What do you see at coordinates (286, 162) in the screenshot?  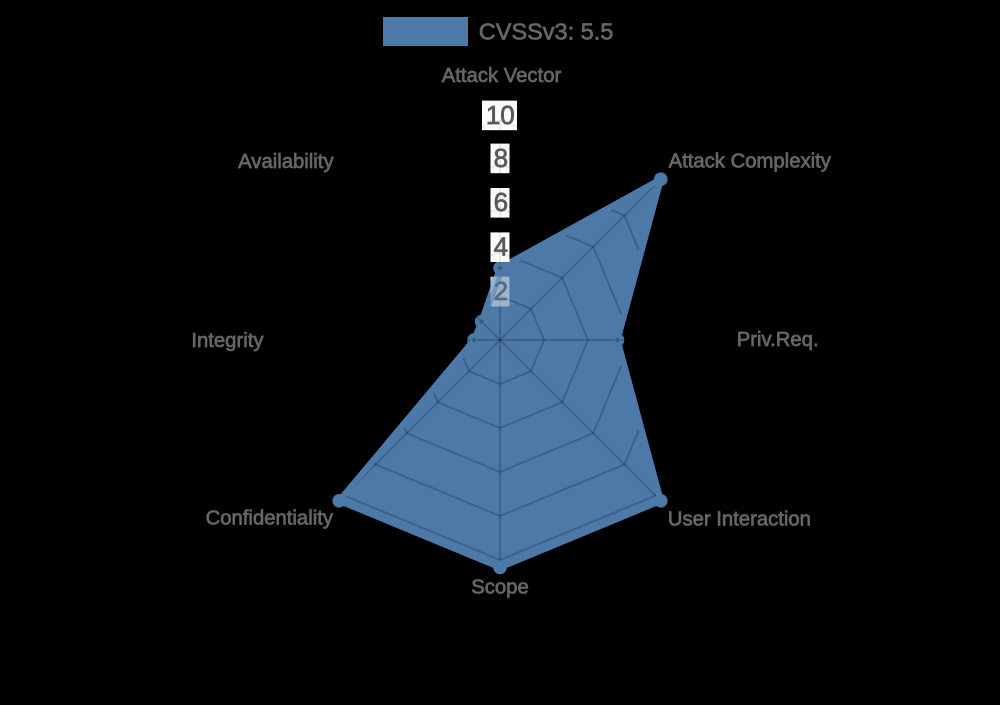 I see `svg-text: Availability` at bounding box center [286, 162].